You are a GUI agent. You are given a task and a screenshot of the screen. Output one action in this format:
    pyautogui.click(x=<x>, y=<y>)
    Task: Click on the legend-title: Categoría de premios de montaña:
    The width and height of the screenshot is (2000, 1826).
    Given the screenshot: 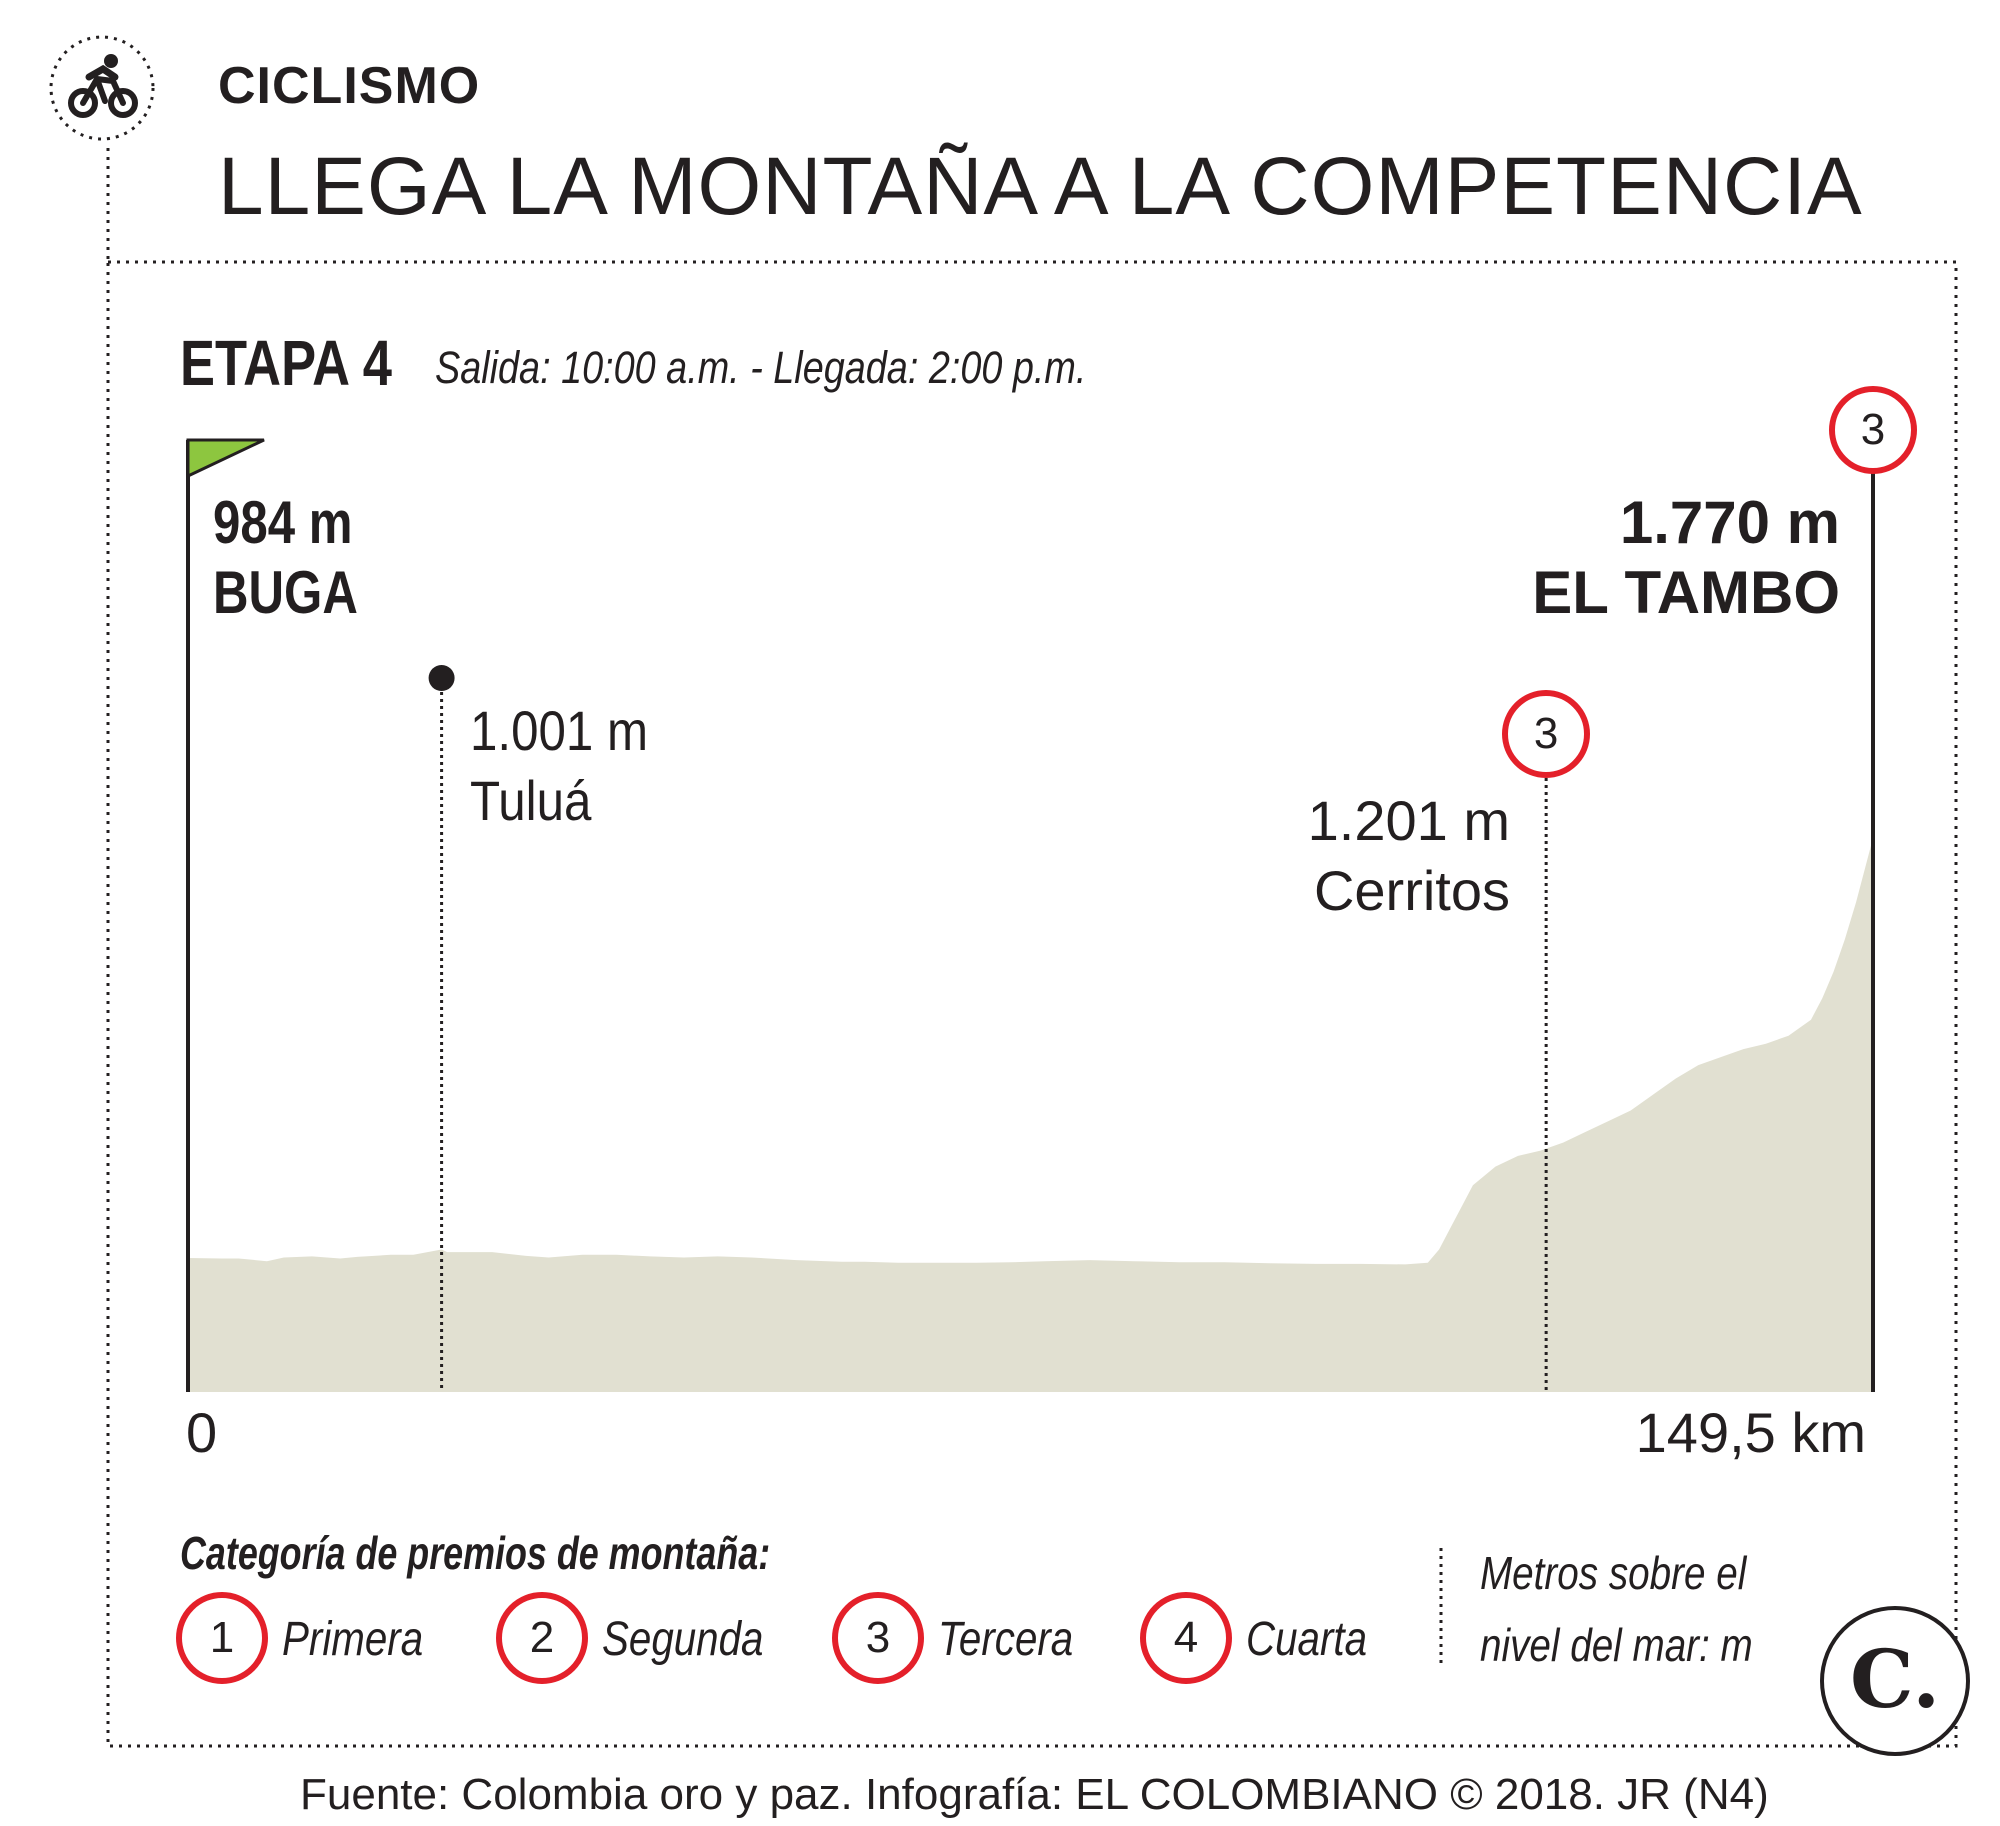 What is the action you would take?
    pyautogui.click(x=475, y=1553)
    